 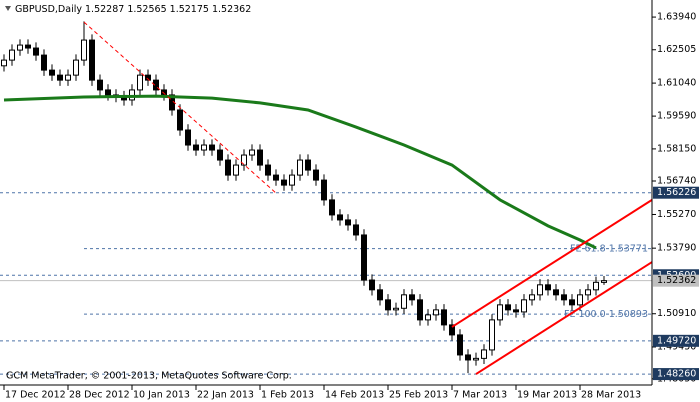 I want to click on y-tick-label: 1.50910, so click(x=676, y=313).